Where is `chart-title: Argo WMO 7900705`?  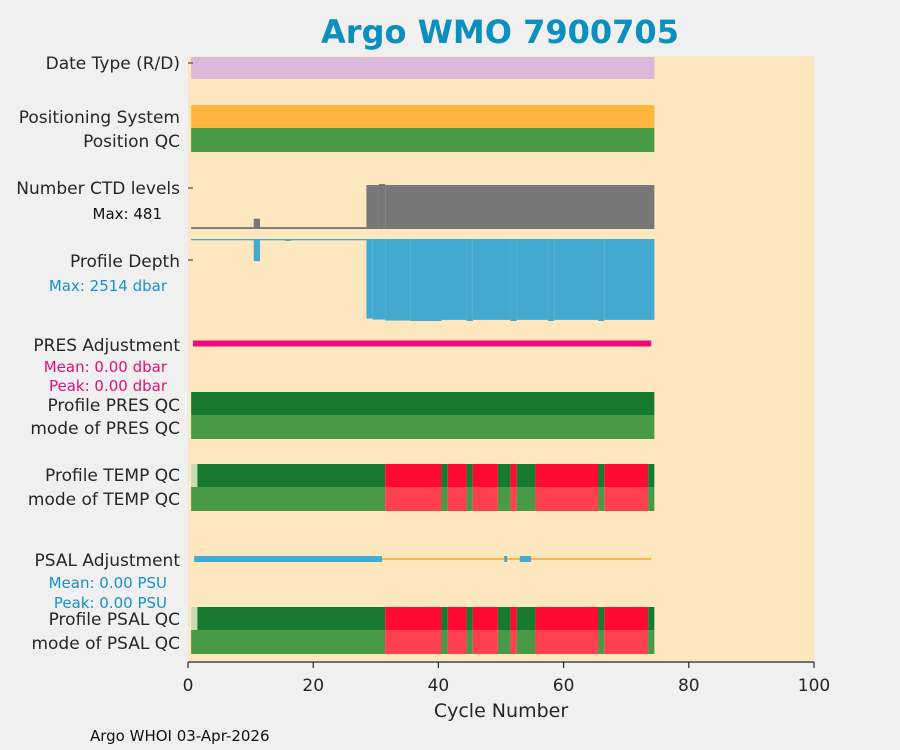
chart-title: Argo WMO 7900705 is located at coordinates (500, 32).